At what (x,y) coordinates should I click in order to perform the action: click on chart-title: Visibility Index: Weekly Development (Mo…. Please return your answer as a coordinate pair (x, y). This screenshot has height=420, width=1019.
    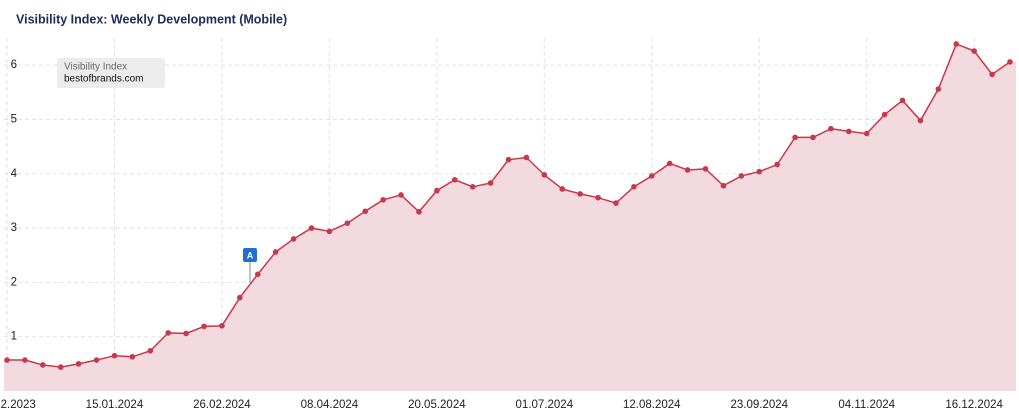
    Looking at the image, I should click on (151, 19).